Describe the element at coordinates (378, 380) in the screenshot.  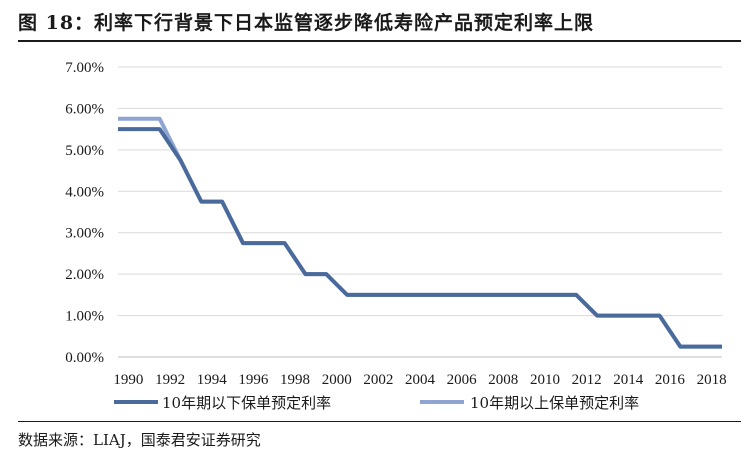
I see `x-tick-label: 2002` at that location.